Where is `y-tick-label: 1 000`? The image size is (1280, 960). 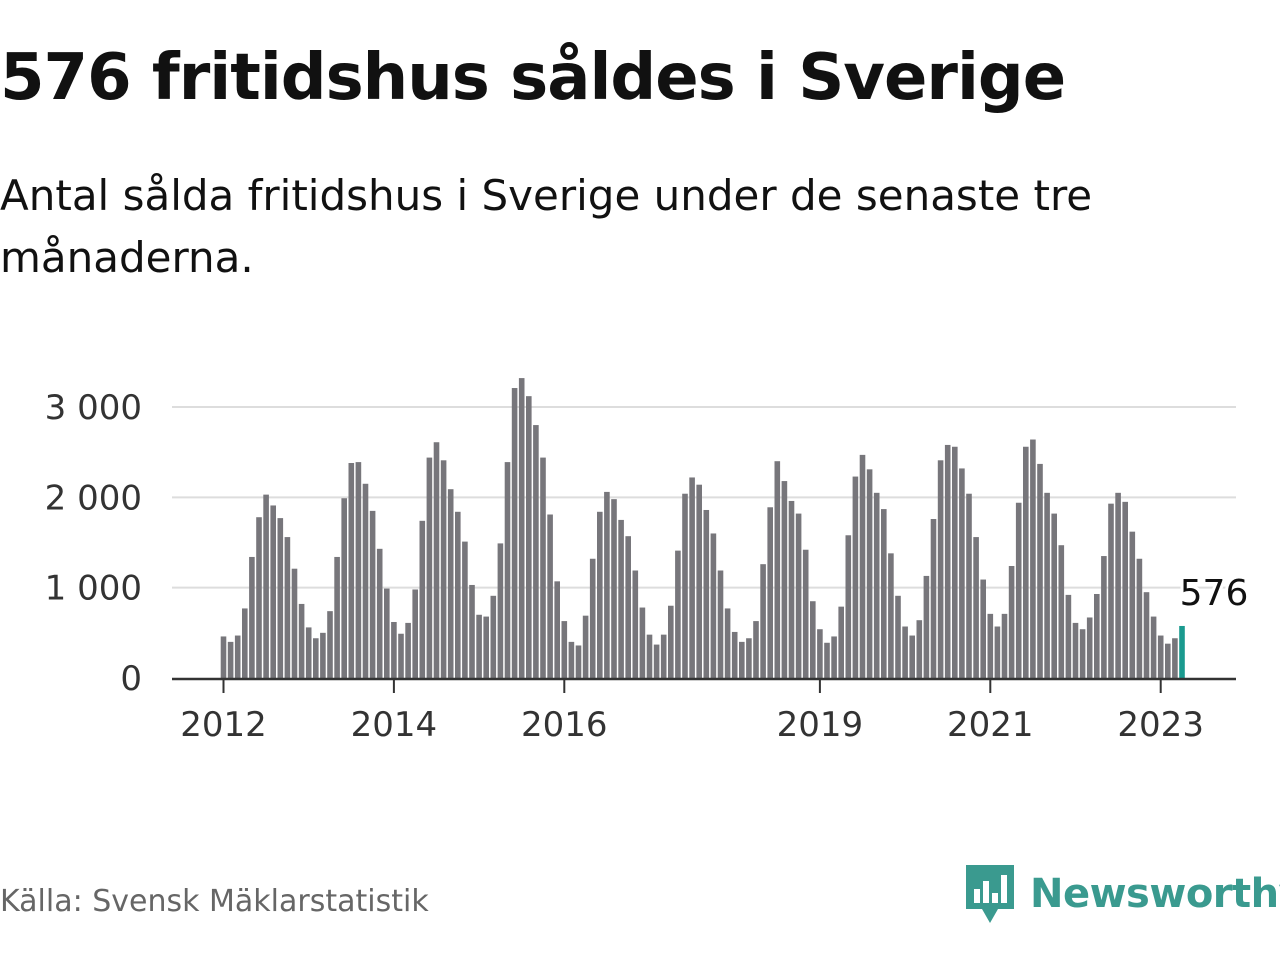
y-tick-label: 1 000 is located at coordinates (93, 589).